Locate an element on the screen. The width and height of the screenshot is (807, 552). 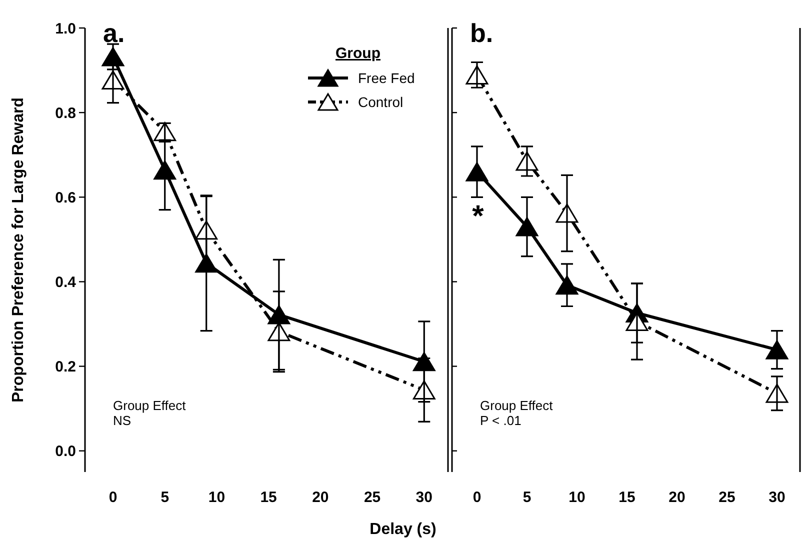
chart-title: b. is located at coordinates (482, 33).